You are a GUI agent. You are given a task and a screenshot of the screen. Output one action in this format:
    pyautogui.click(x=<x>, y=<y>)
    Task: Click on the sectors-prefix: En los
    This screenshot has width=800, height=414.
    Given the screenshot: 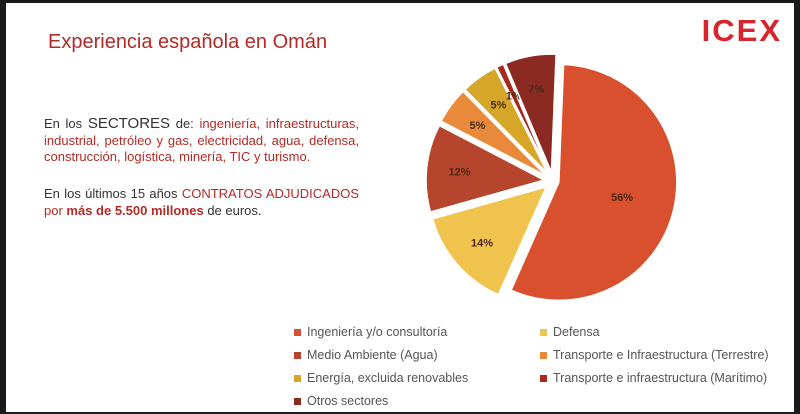 What is the action you would take?
    pyautogui.click(x=66, y=123)
    